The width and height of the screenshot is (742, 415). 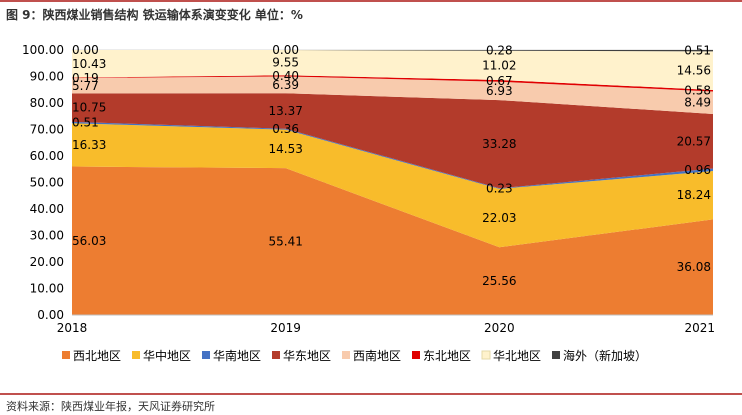 What do you see at coordinates (89, 108) in the screenshot?
I see `data-label: 10.75` at bounding box center [89, 108].